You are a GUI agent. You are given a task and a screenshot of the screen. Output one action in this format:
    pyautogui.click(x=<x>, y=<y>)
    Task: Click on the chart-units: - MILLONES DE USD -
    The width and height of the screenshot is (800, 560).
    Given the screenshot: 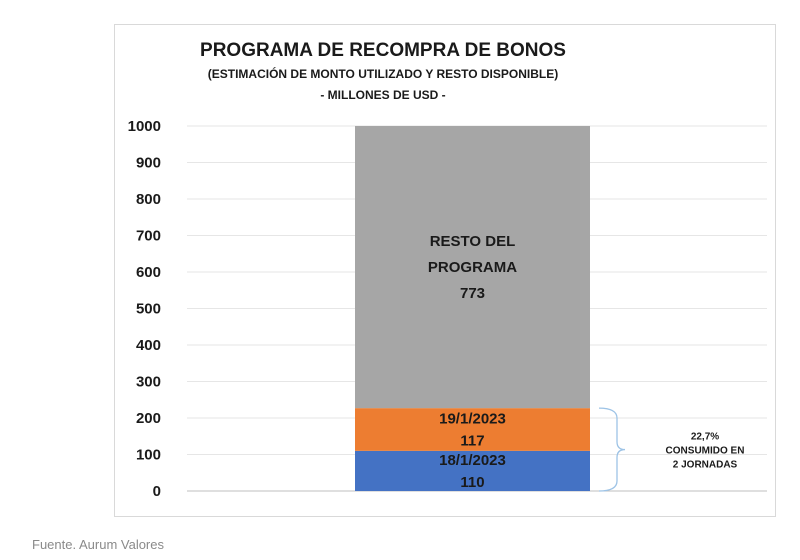 What is the action you would take?
    pyautogui.click(x=382, y=95)
    